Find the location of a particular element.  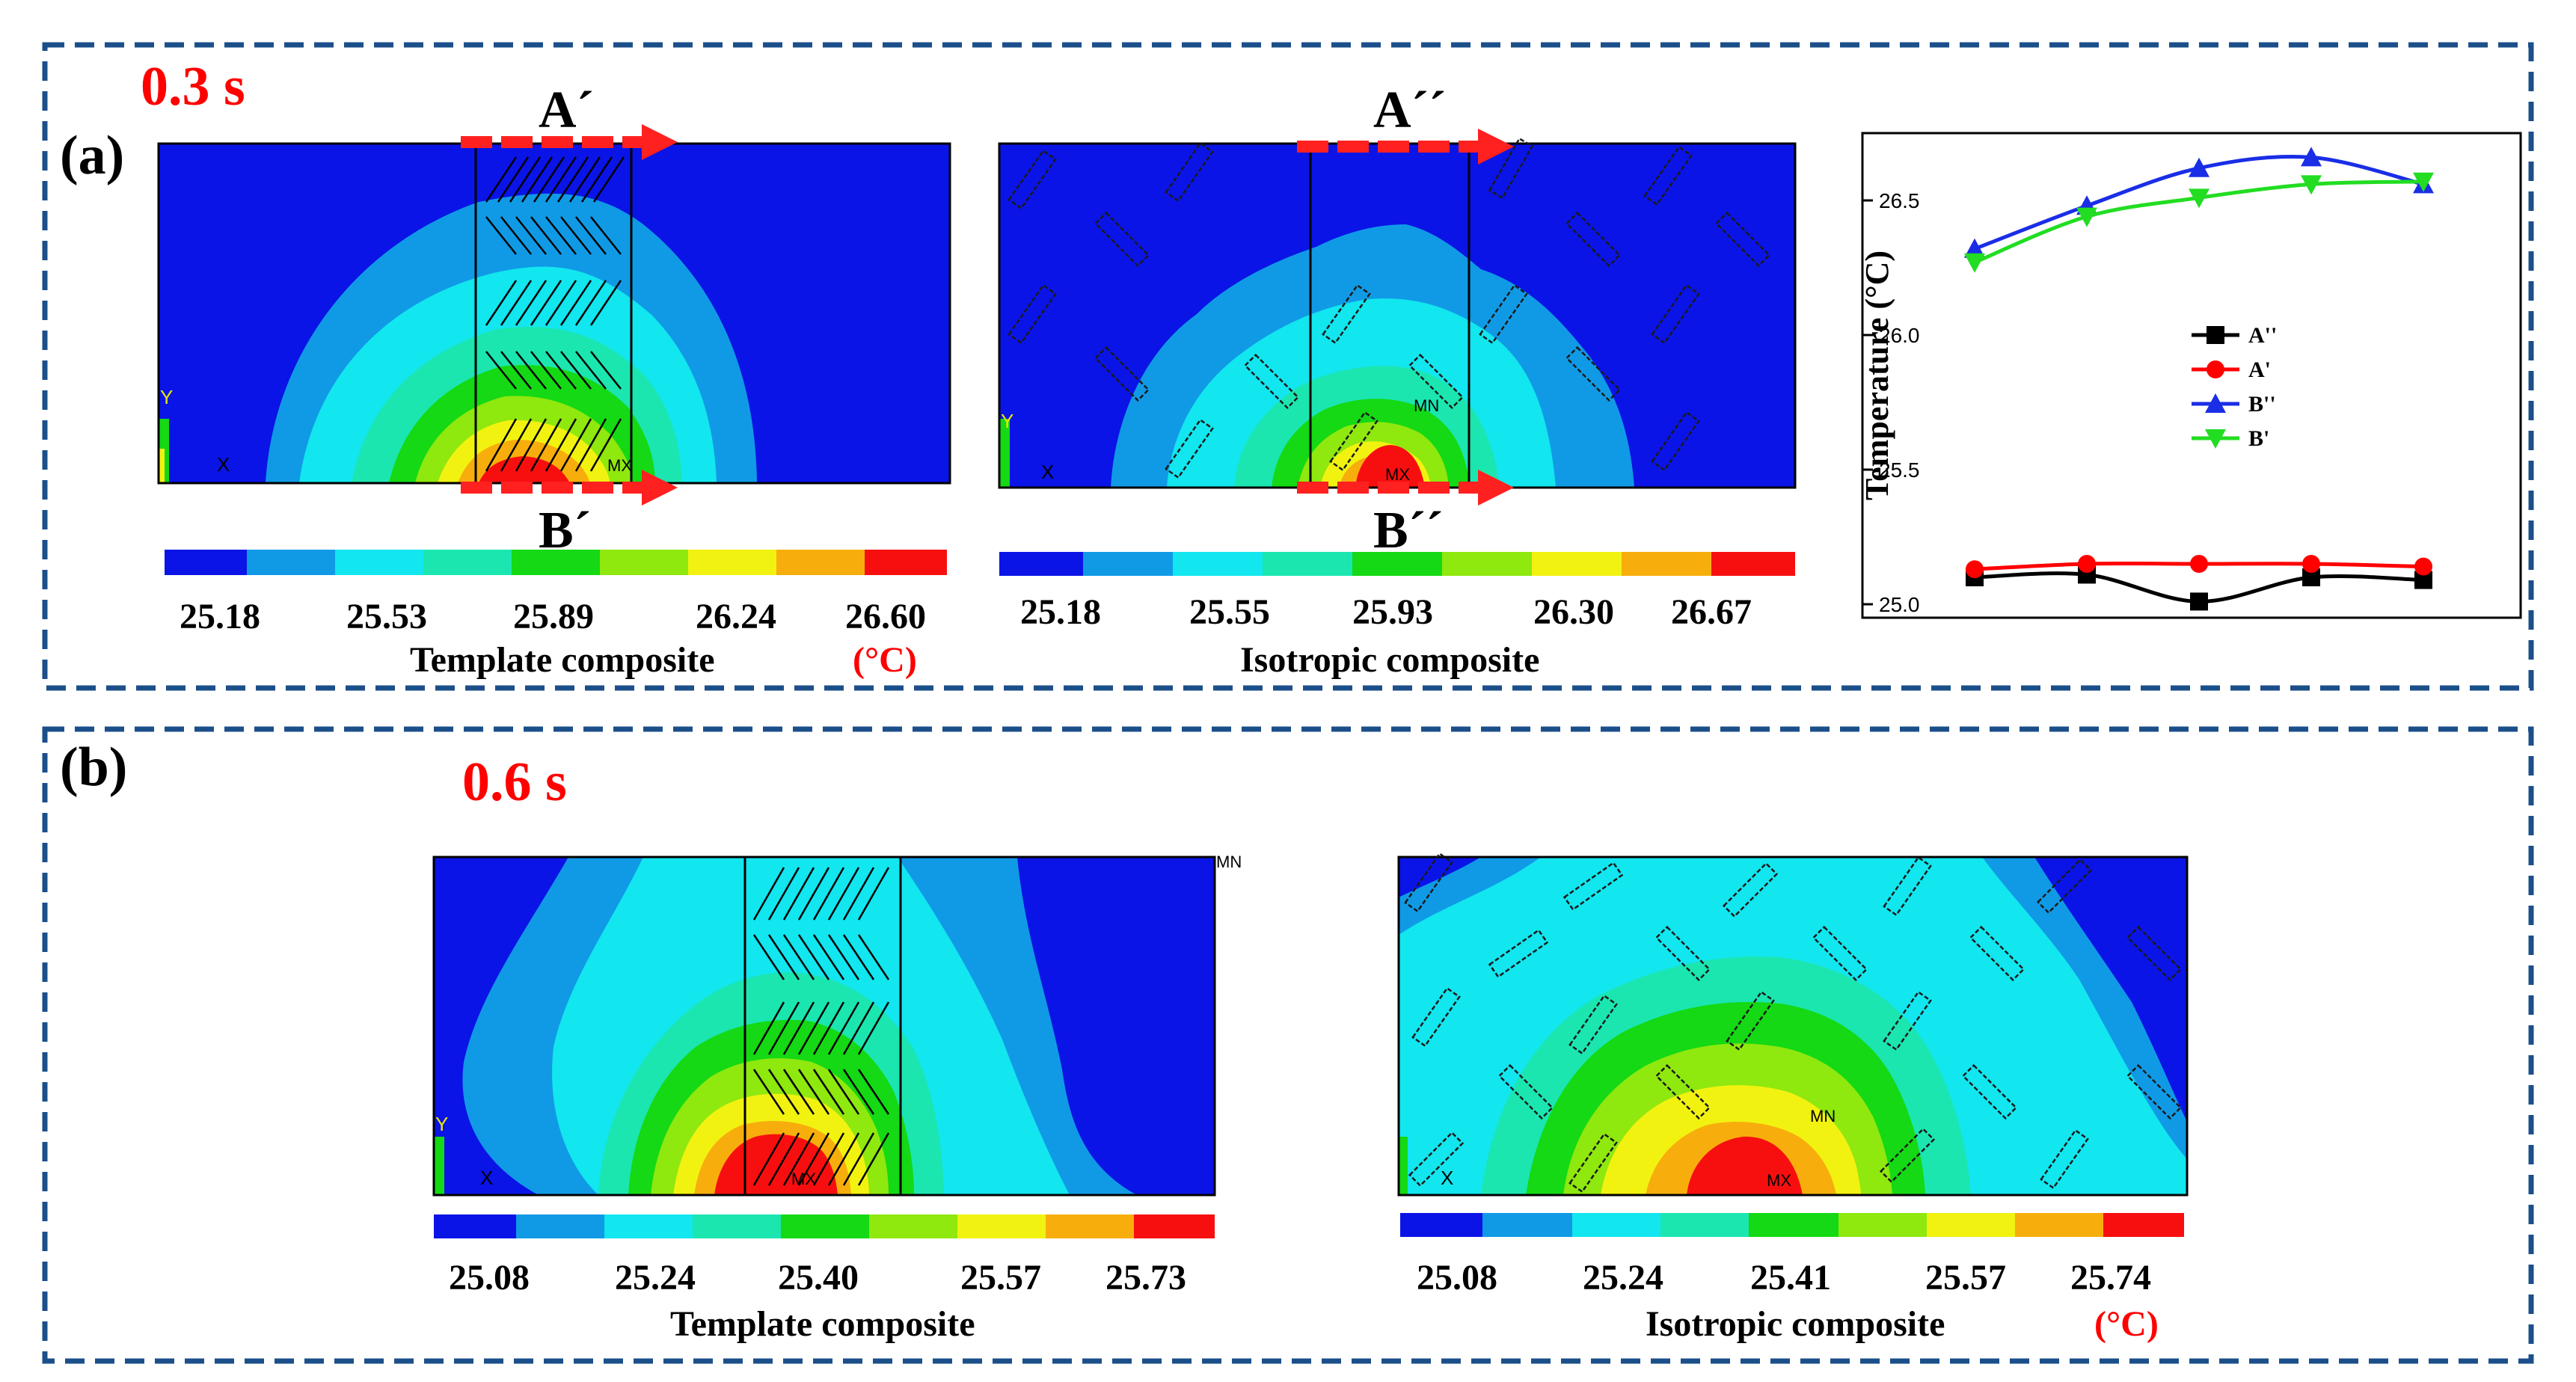

legend-label: B'' is located at coordinates (2262, 404).